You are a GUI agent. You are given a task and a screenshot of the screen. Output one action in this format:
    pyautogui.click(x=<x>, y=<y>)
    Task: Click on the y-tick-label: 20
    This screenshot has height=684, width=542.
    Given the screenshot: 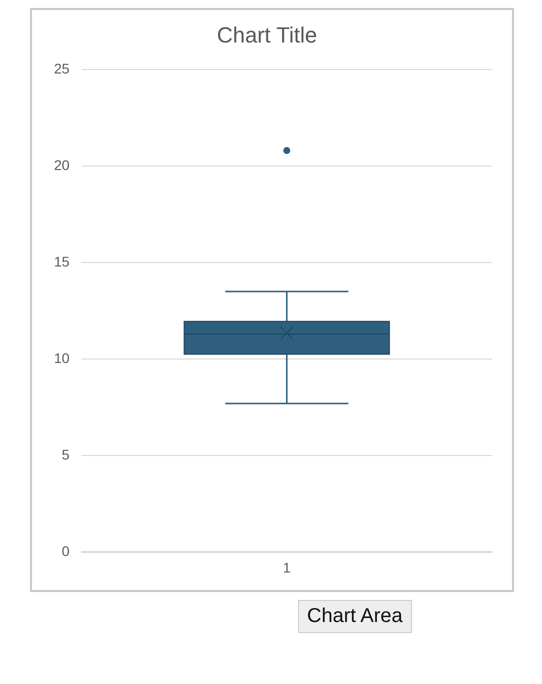 What is the action you would take?
    pyautogui.click(x=62, y=164)
    